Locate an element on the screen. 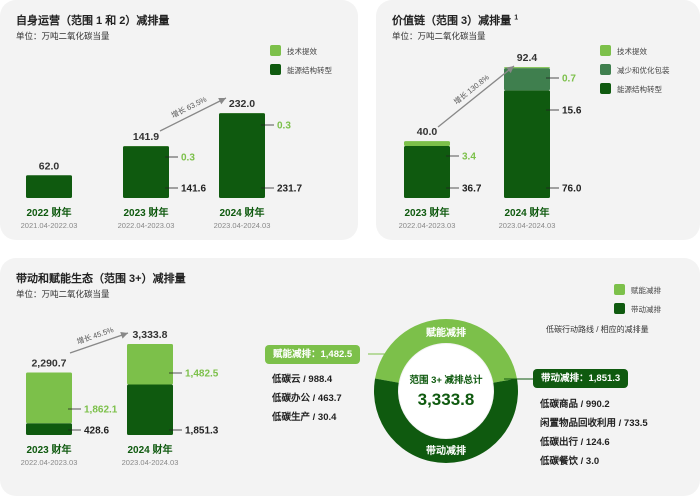 This screenshot has width=700, height=496. donut-hole is located at coordinates (446, 391).